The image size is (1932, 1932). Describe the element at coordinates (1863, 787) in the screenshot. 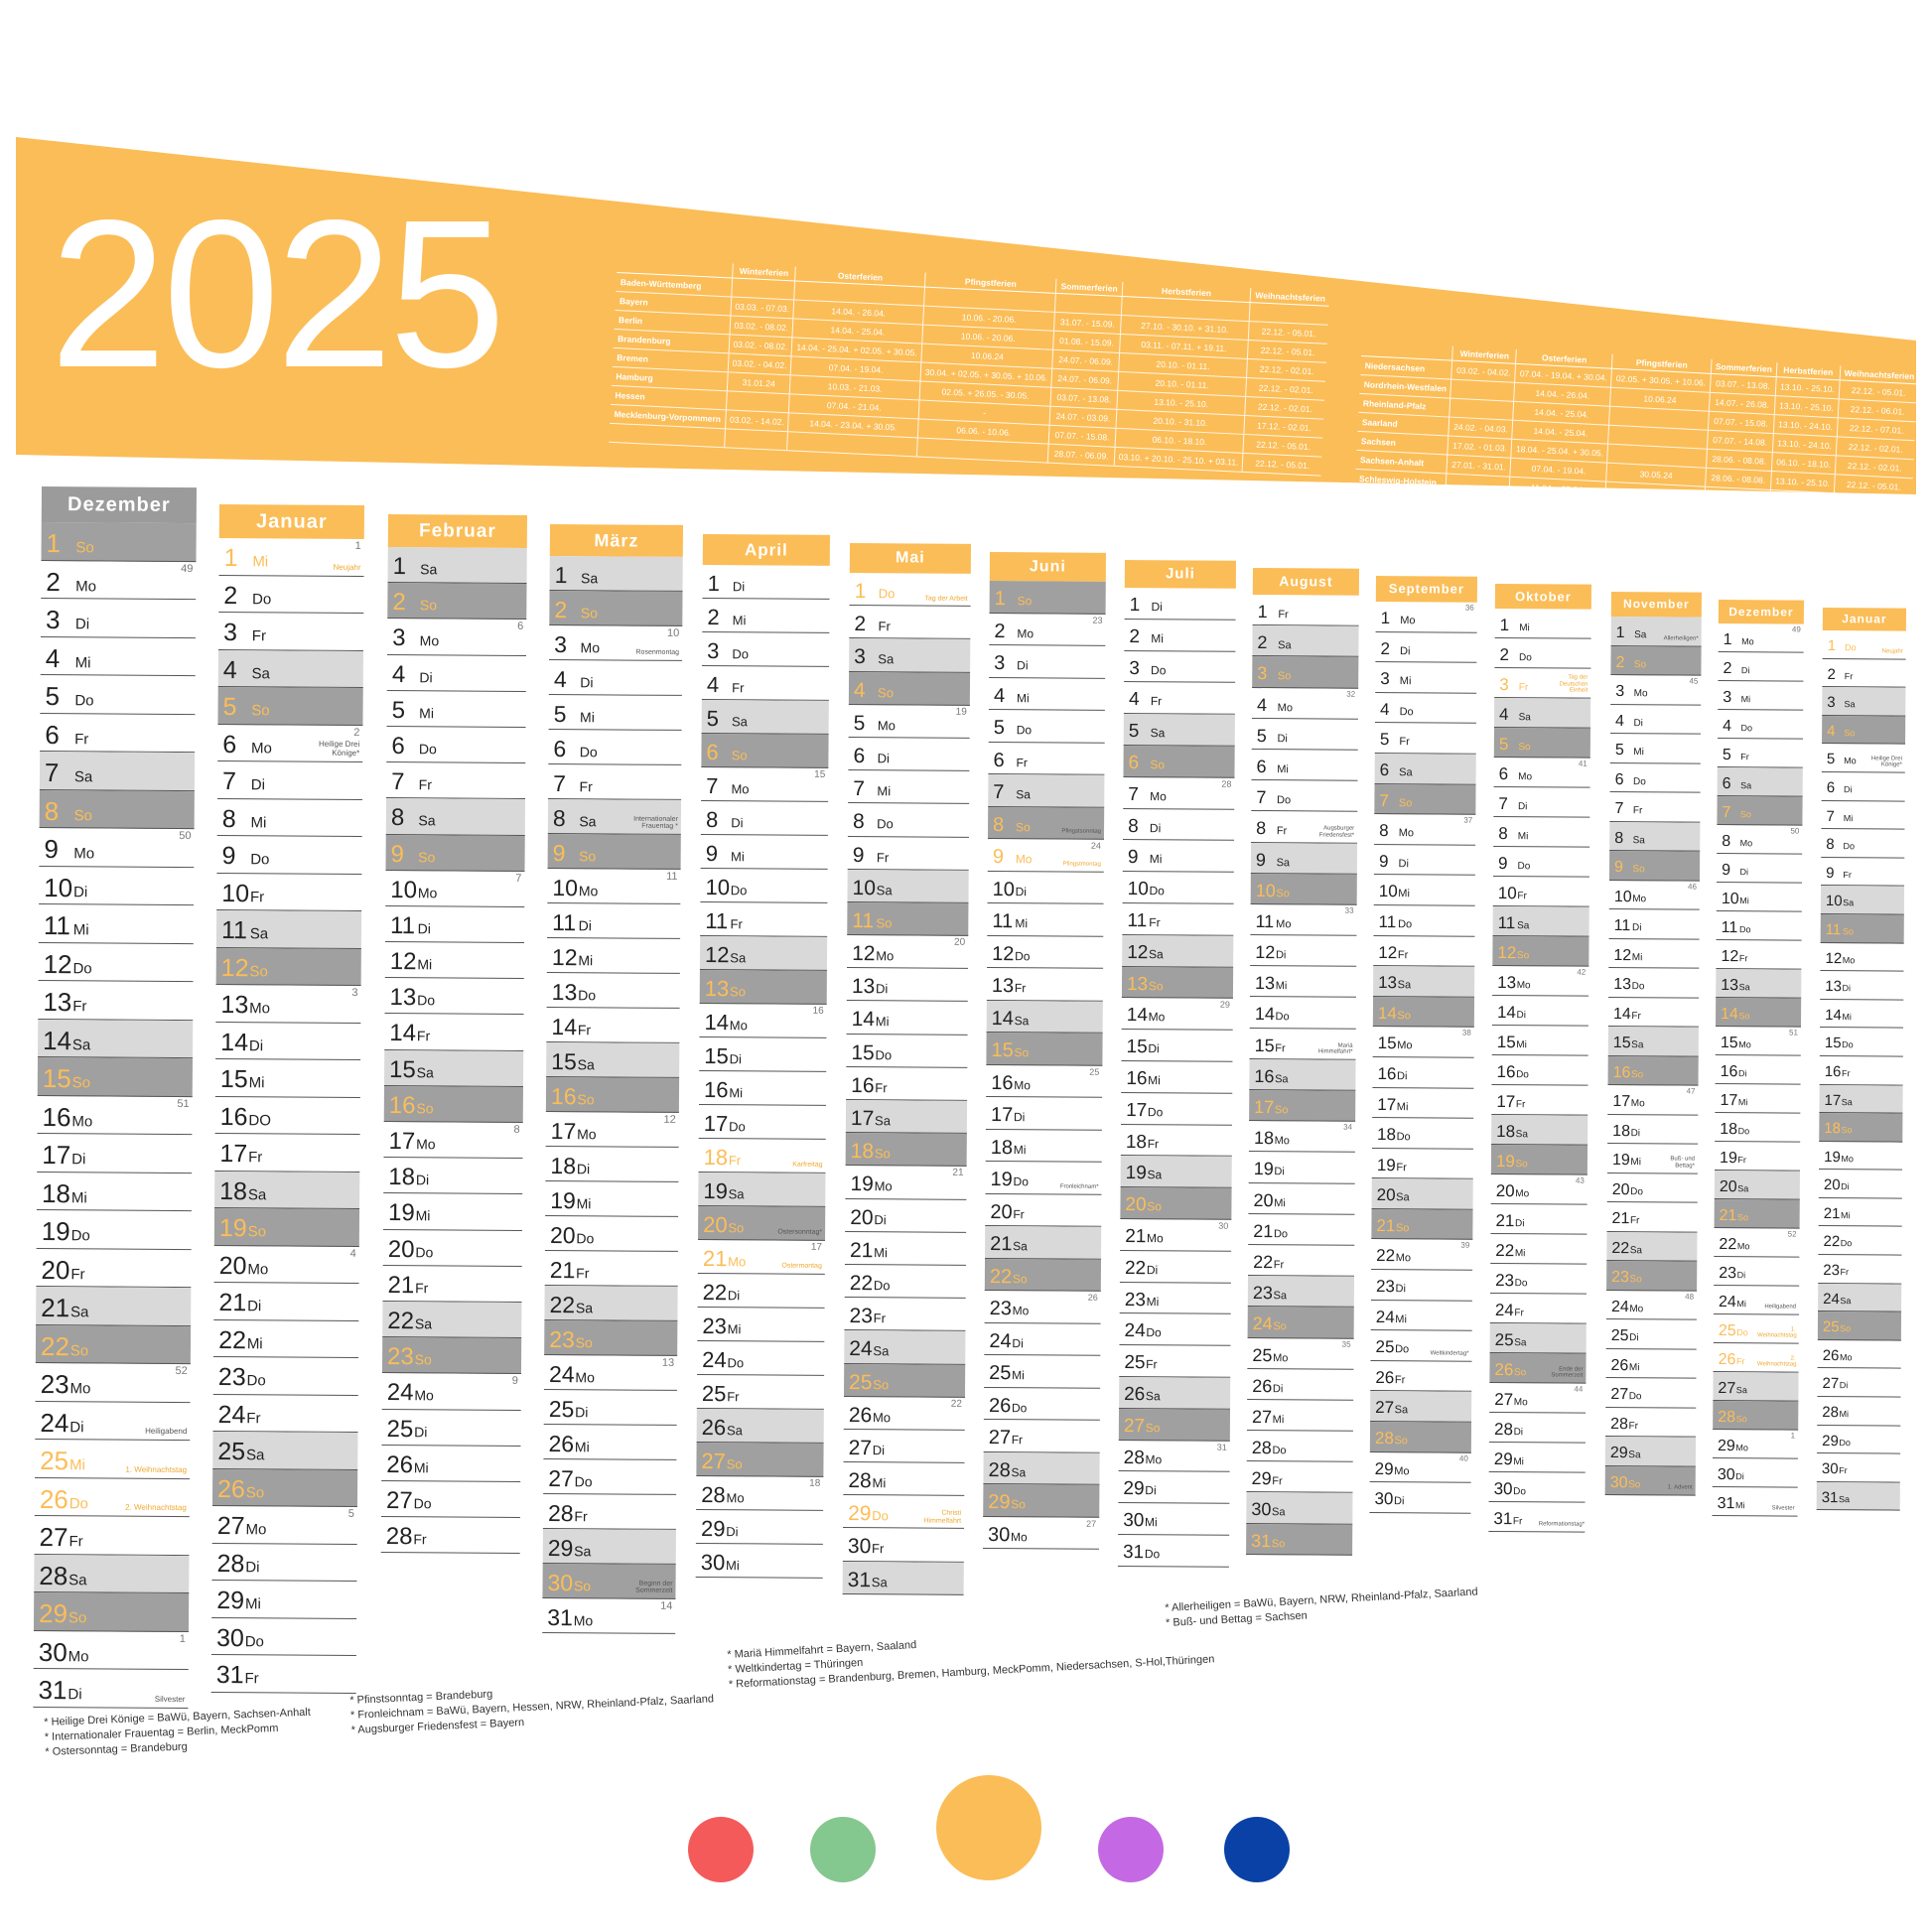

I see `day-row: 6 Di` at that location.